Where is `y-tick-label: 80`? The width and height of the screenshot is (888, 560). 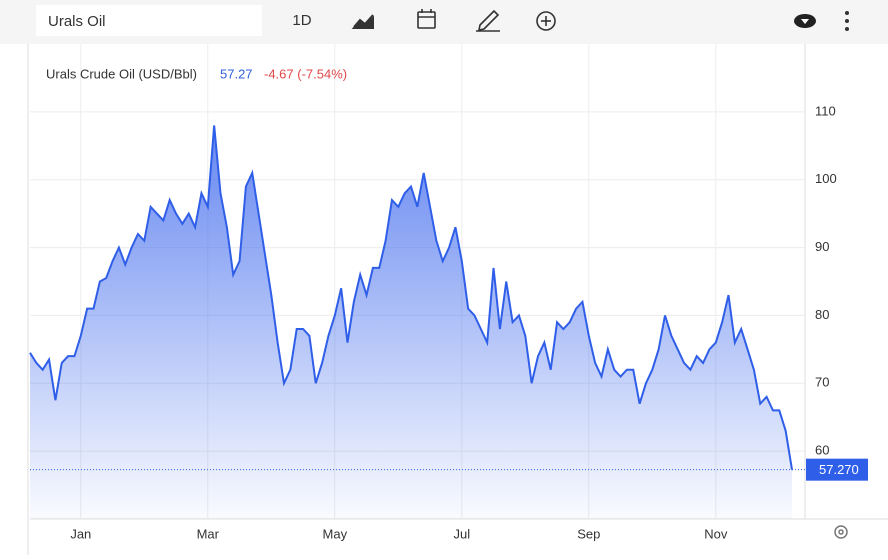
y-tick-label: 80 is located at coordinates (822, 314).